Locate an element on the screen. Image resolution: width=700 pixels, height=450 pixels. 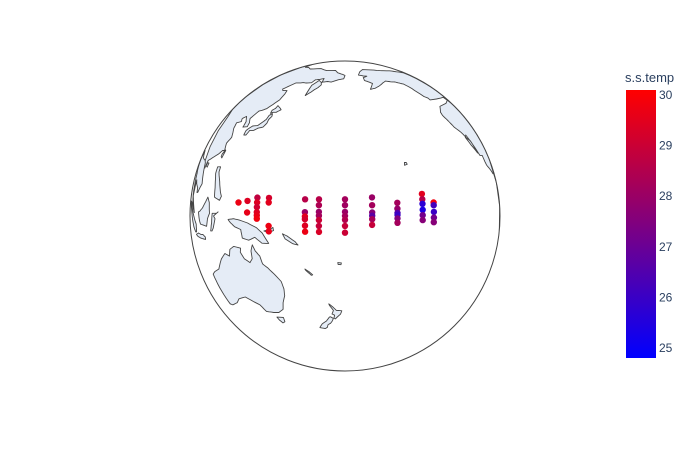
colorbar-tick-label: 30 is located at coordinates (666, 95).